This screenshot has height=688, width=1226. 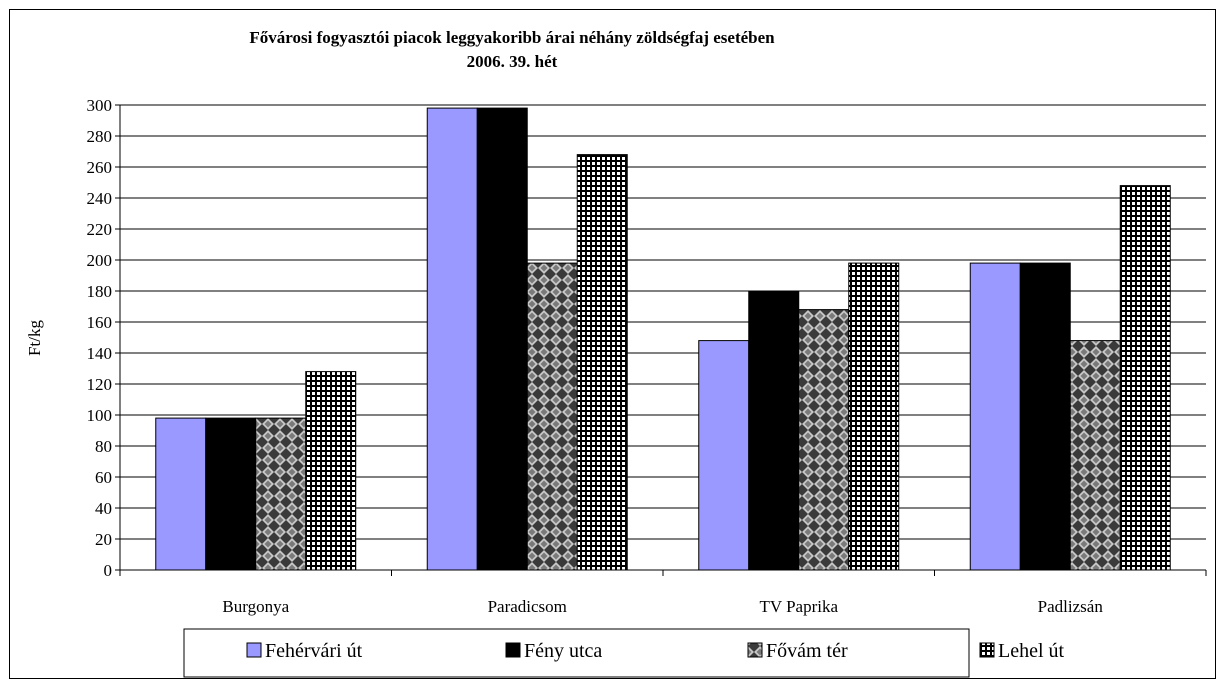 I want to click on legend-swatch-fehervari-ut, so click(x=254, y=650).